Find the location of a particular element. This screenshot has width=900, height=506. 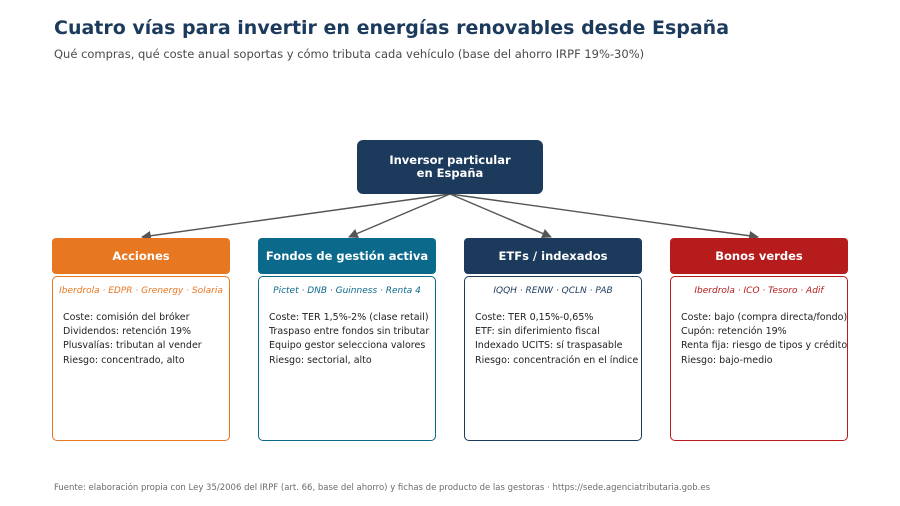

branch-examples: IQQH · RENW · QCLN · PAB is located at coordinates (553, 291).